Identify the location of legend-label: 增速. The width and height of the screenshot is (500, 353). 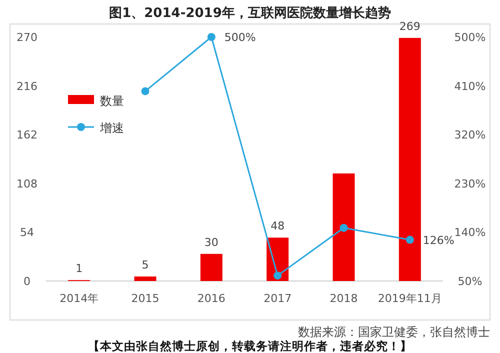
(111, 128).